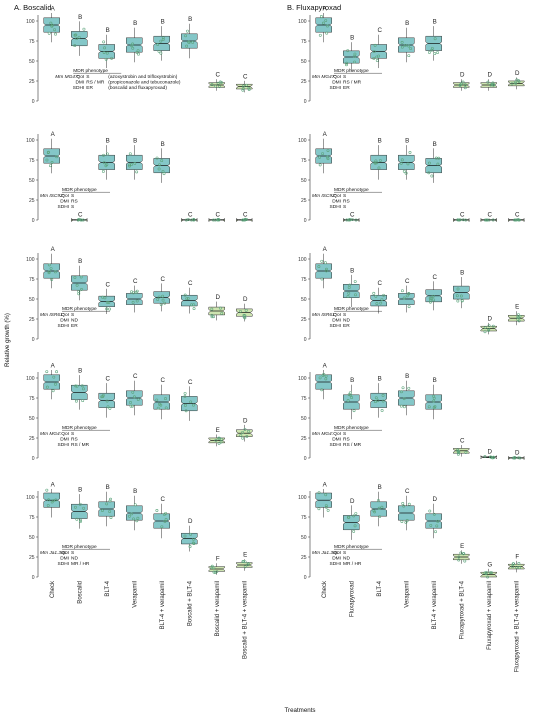 The width and height of the screenshot is (550, 717). What do you see at coordinates (346, 88) in the screenshot?
I see `phenotype-call: ER` at bounding box center [346, 88].